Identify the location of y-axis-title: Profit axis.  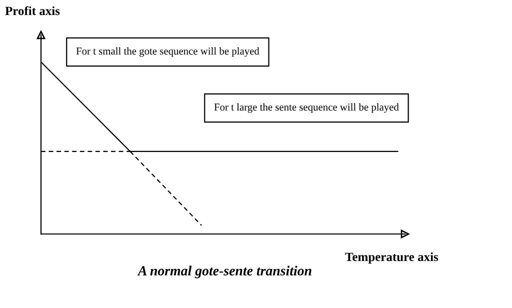
(32, 11).